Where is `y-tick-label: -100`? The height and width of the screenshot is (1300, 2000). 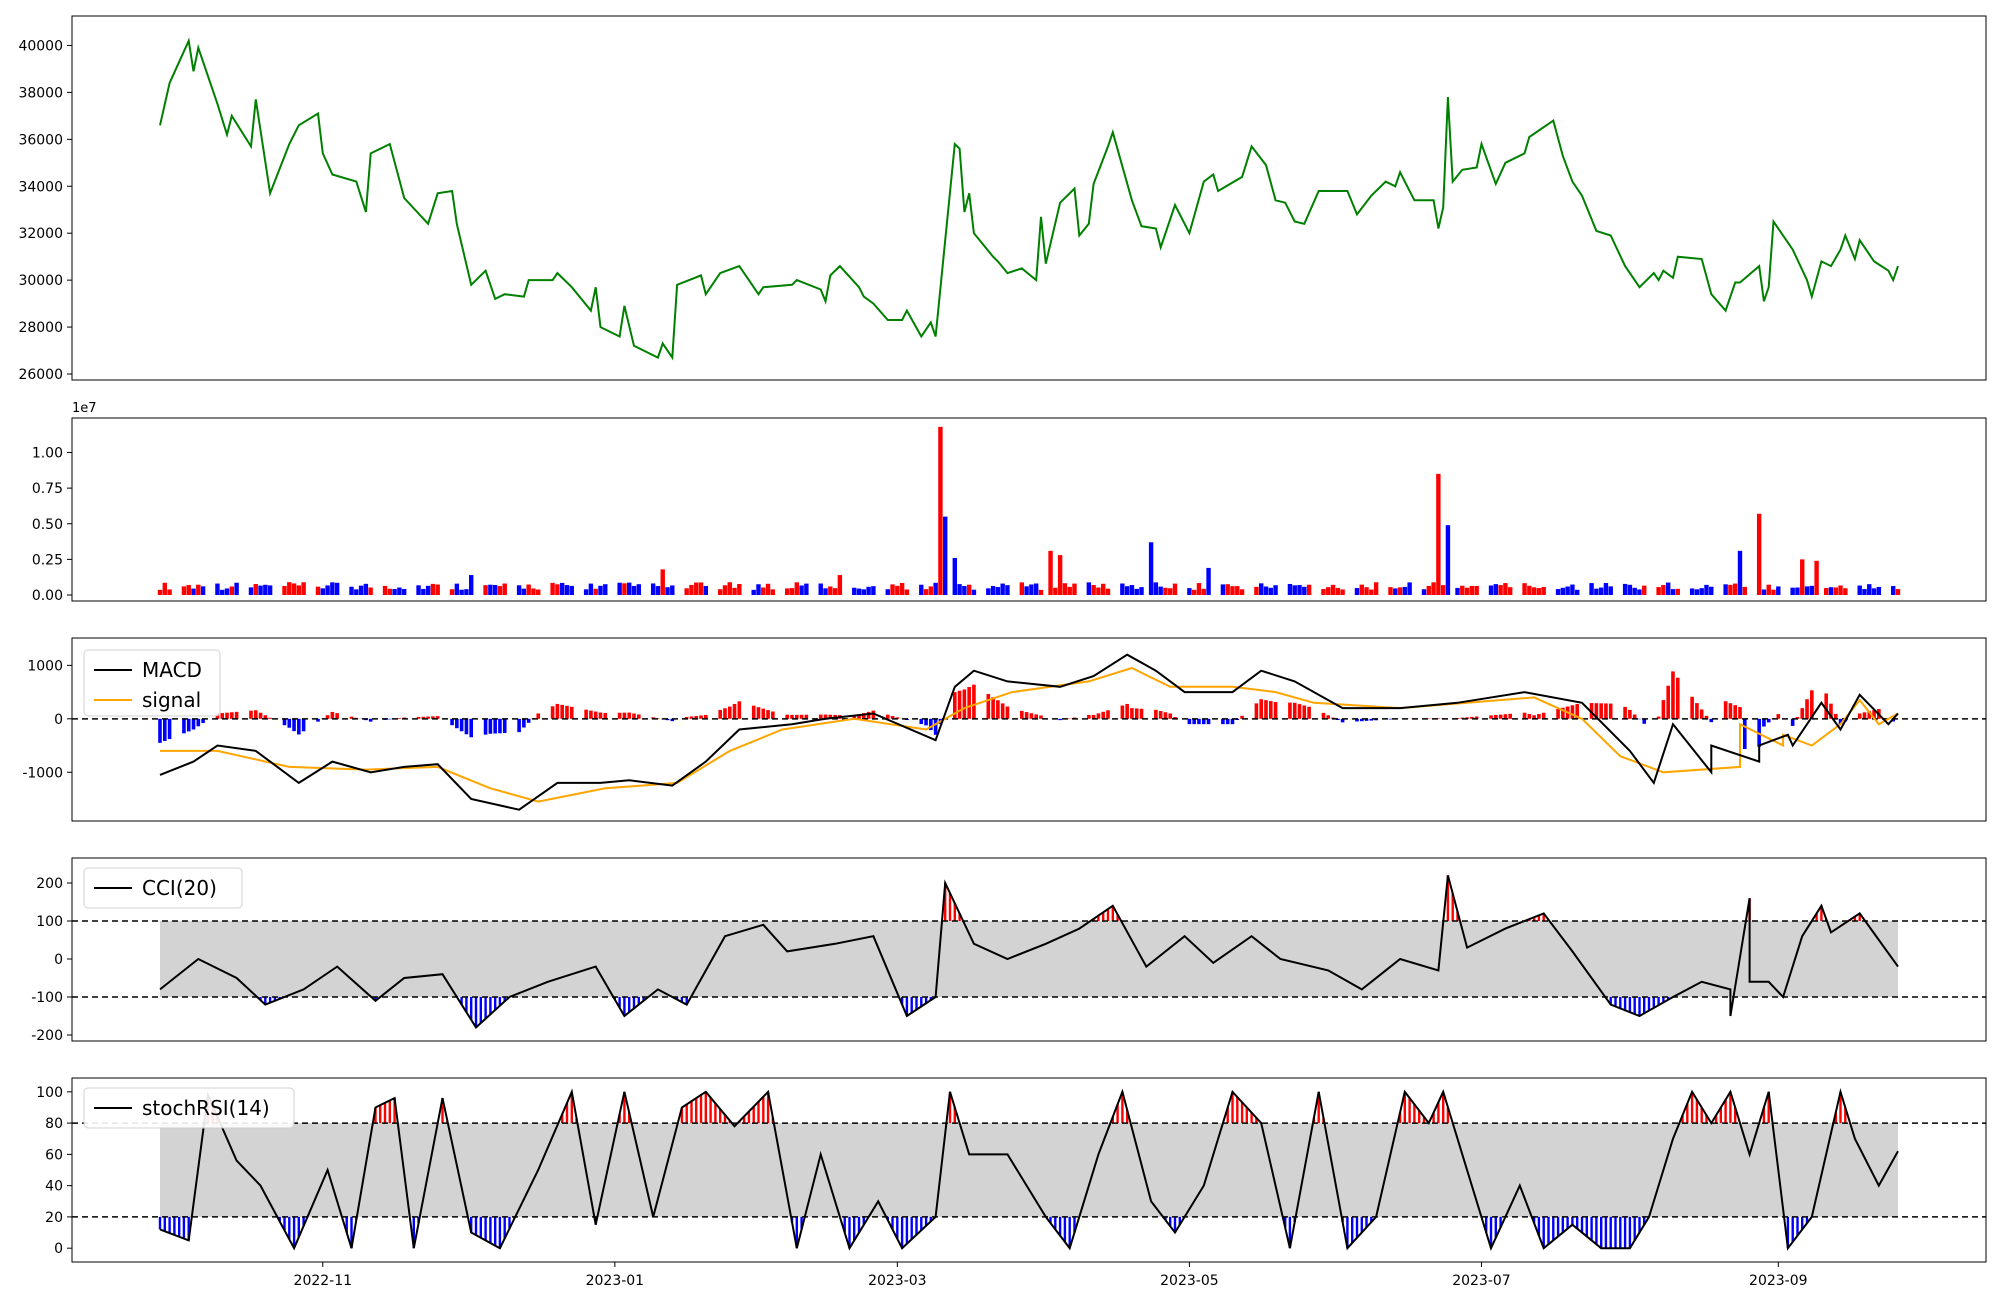
y-tick-label: -100 is located at coordinates (47, 998).